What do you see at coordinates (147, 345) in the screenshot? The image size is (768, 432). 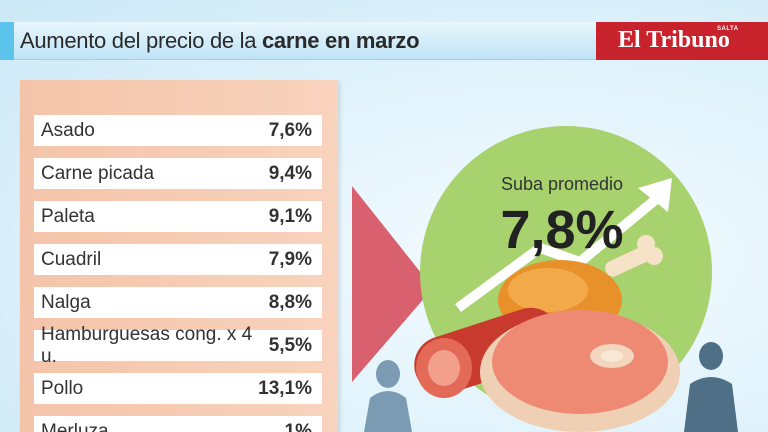 I see `row-label: Hamburguesas cong. x 4 u.` at bounding box center [147, 345].